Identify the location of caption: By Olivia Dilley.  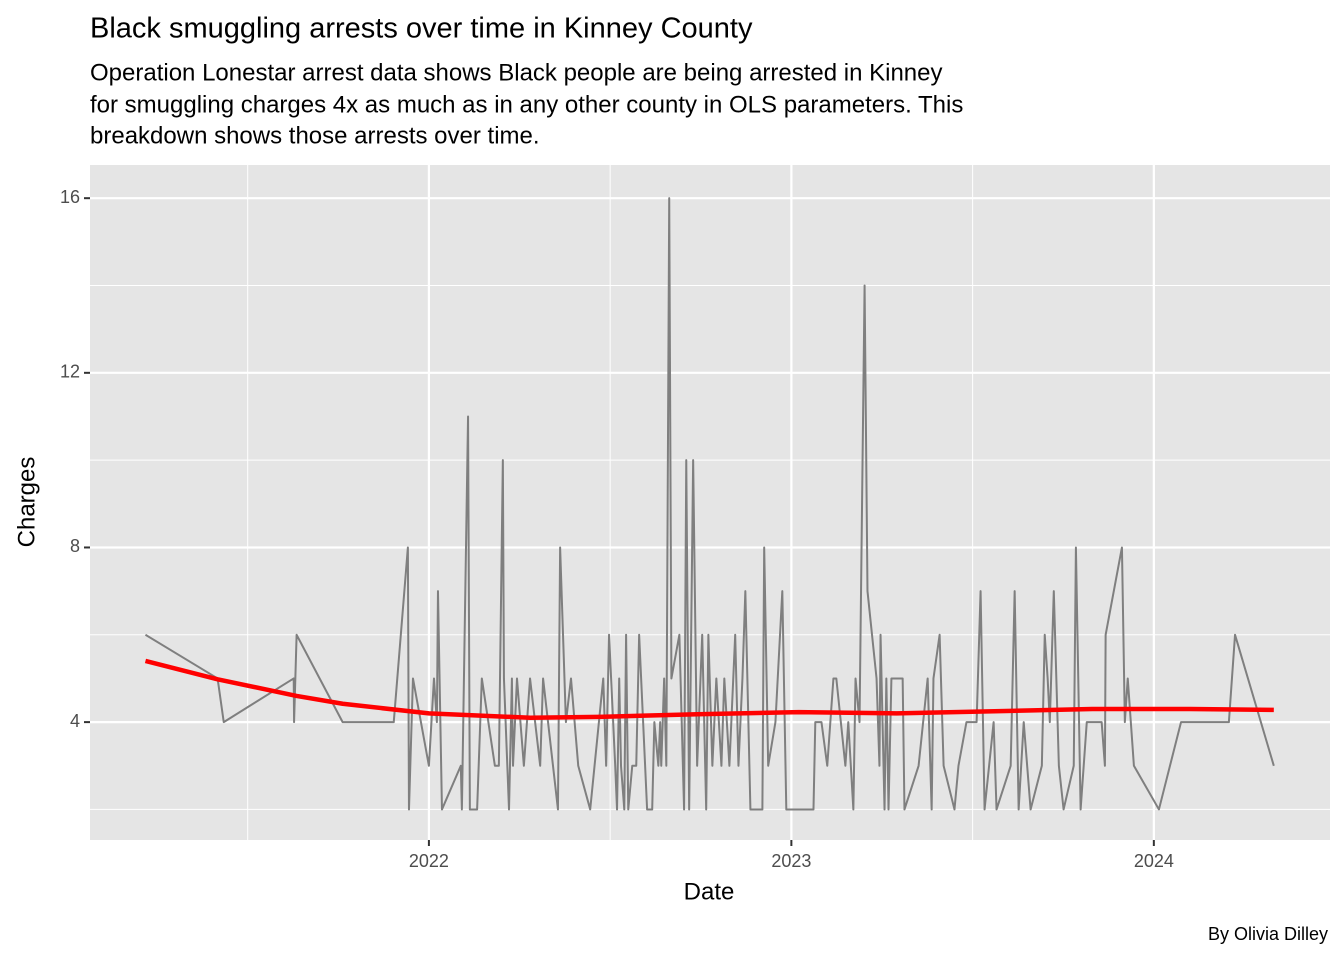
(1268, 934).